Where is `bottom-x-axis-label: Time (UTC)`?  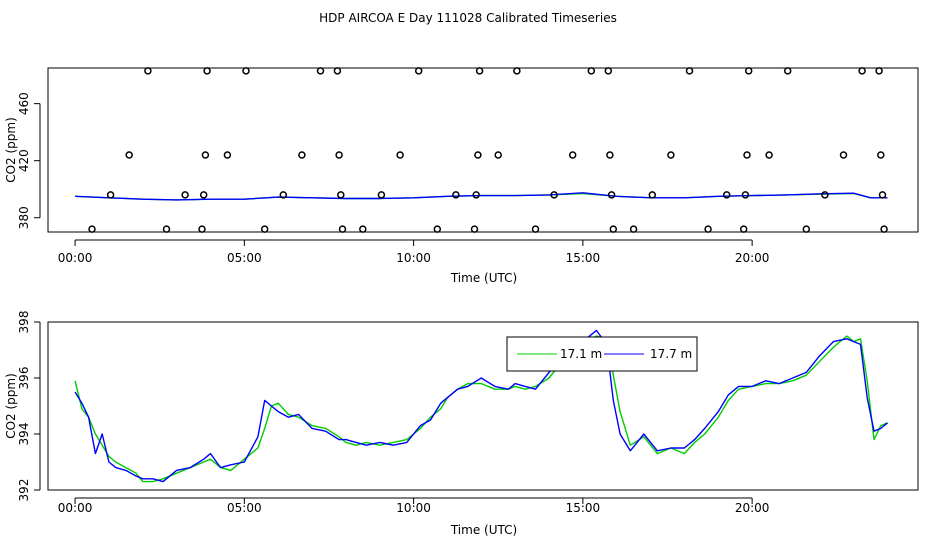 bottom-x-axis-label: Time (UTC) is located at coordinates (483, 530).